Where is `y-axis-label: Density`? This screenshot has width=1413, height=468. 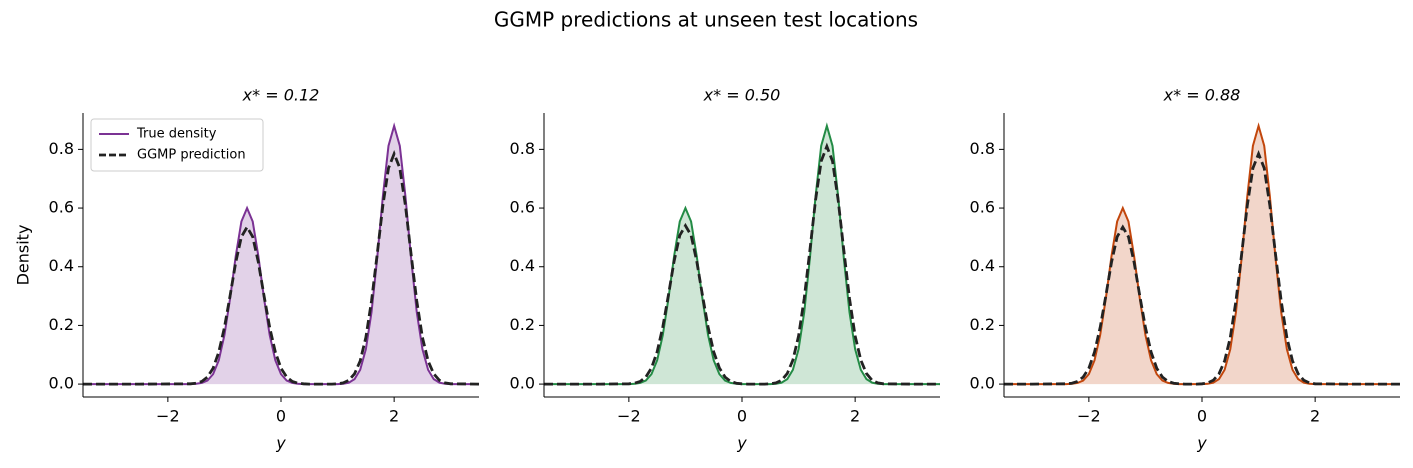 y-axis-label: Density is located at coordinates (23, 255).